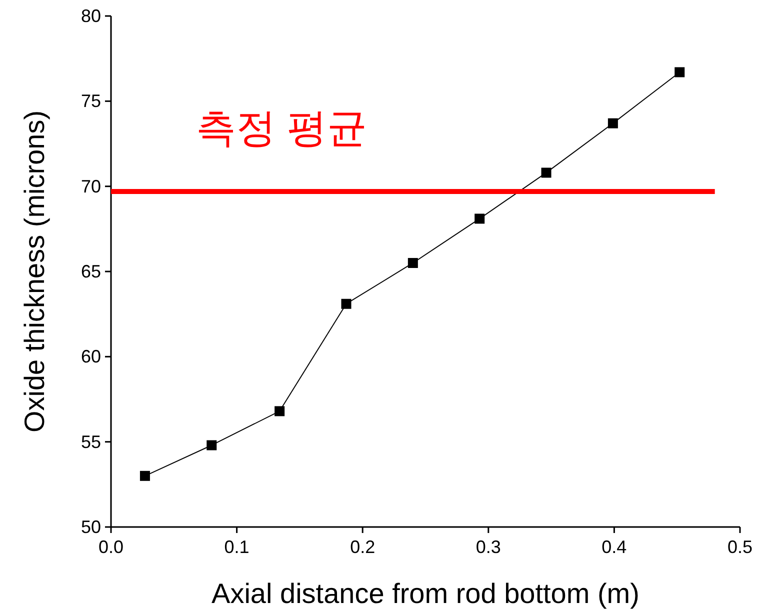 The width and height of the screenshot is (759, 612). I want to click on x-tick-label: 0.0, so click(111, 547).